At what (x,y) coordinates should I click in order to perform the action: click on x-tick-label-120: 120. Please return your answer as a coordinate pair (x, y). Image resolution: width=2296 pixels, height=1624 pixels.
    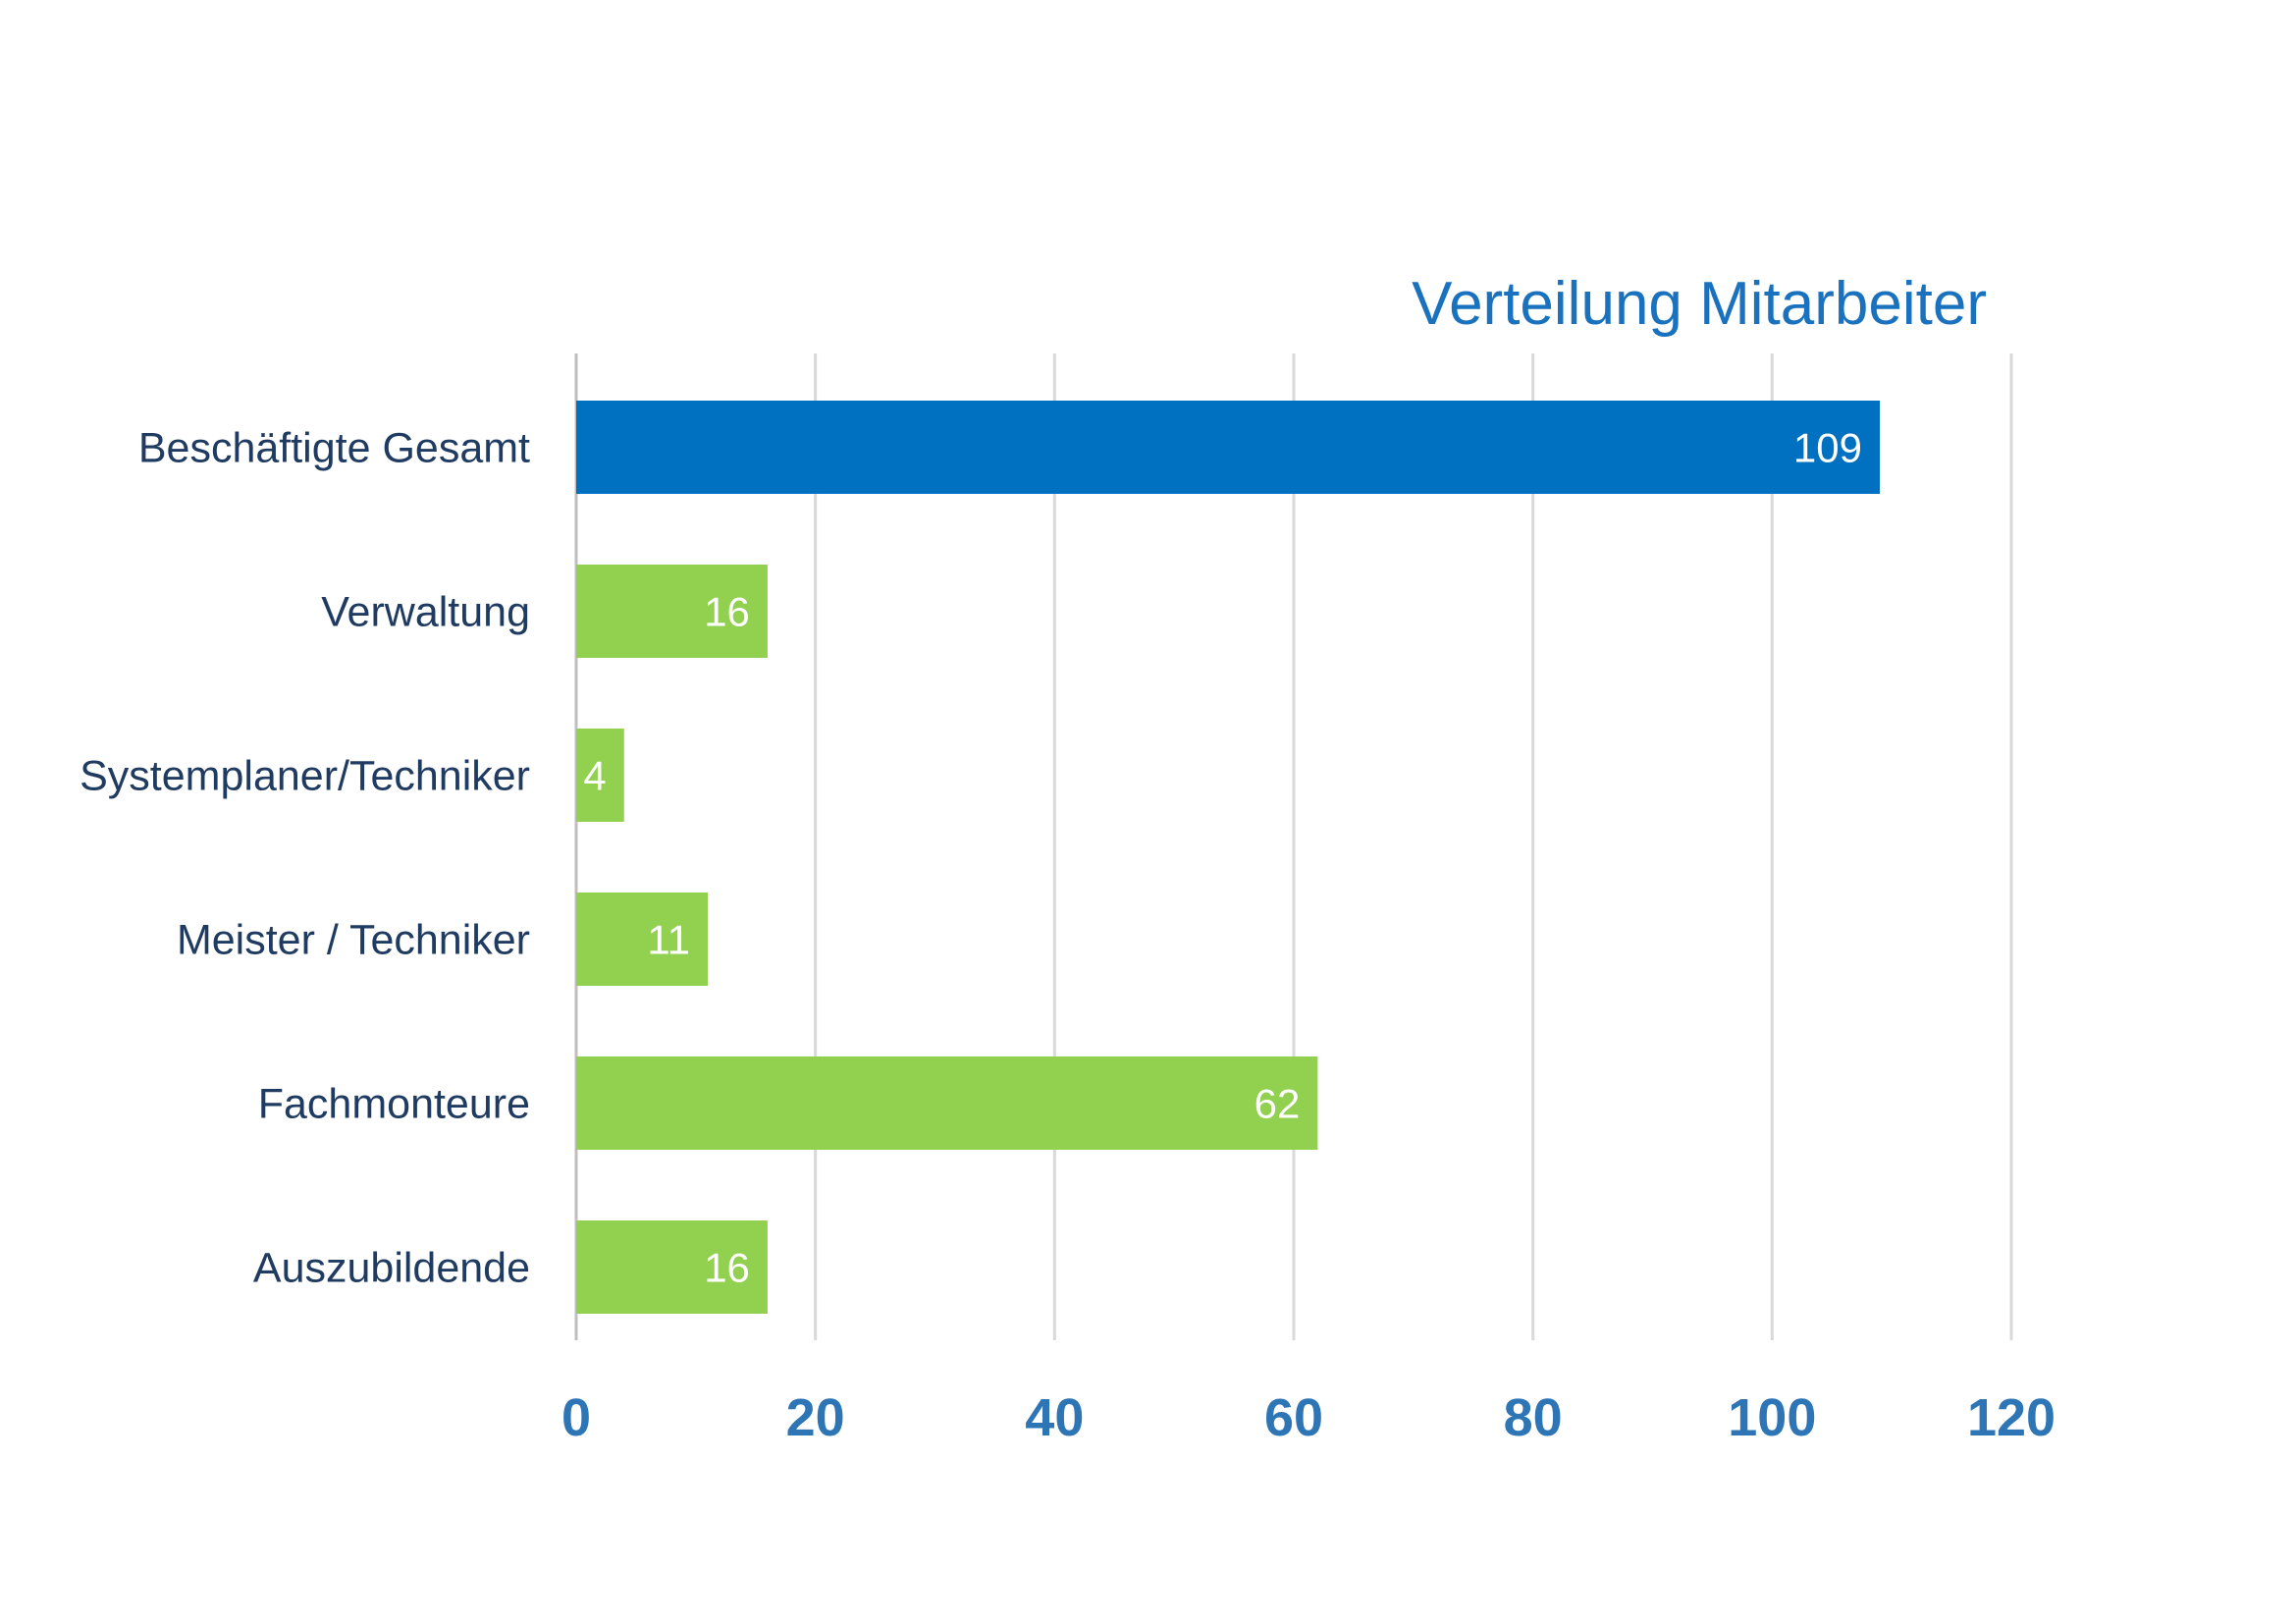
    Looking at the image, I should click on (2012, 1417).